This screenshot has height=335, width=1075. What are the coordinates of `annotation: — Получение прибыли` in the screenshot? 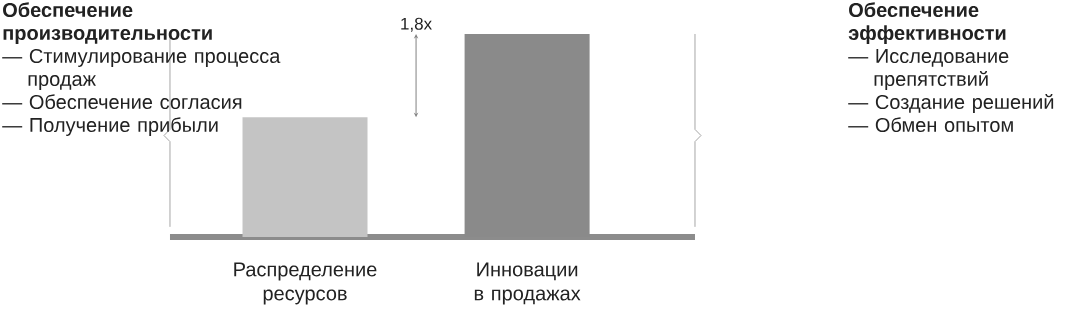 It's located at (110, 127).